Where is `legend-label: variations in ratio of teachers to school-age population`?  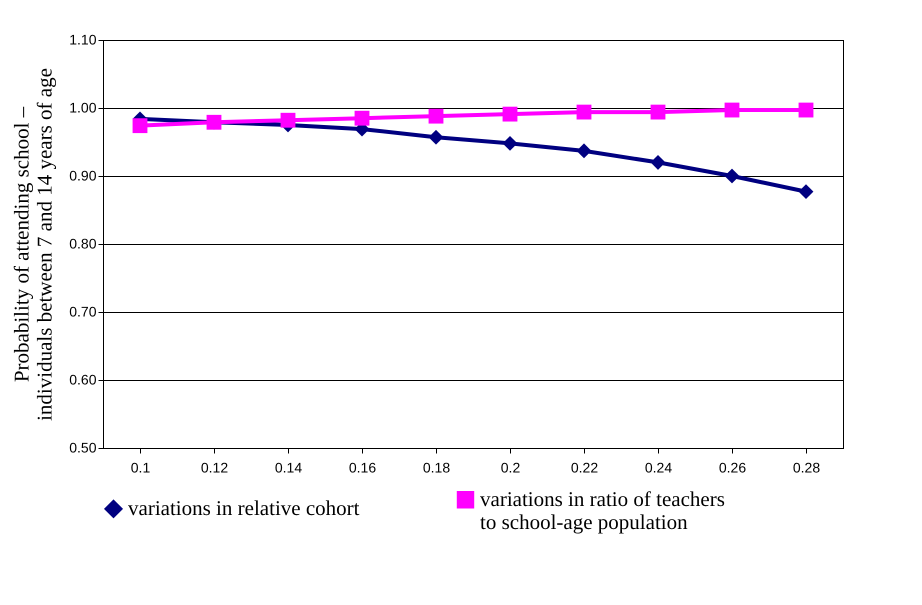 legend-label: variations in ratio of teachers to school-age population is located at coordinates (602, 510).